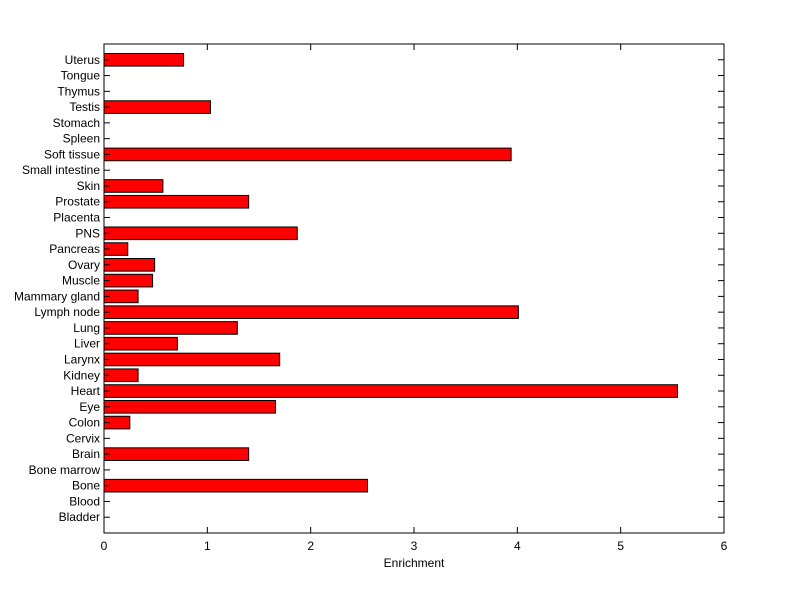 The width and height of the screenshot is (800, 599). Describe the element at coordinates (65, 470) in the screenshot. I see `y-tick-label: Bone marrow` at that location.